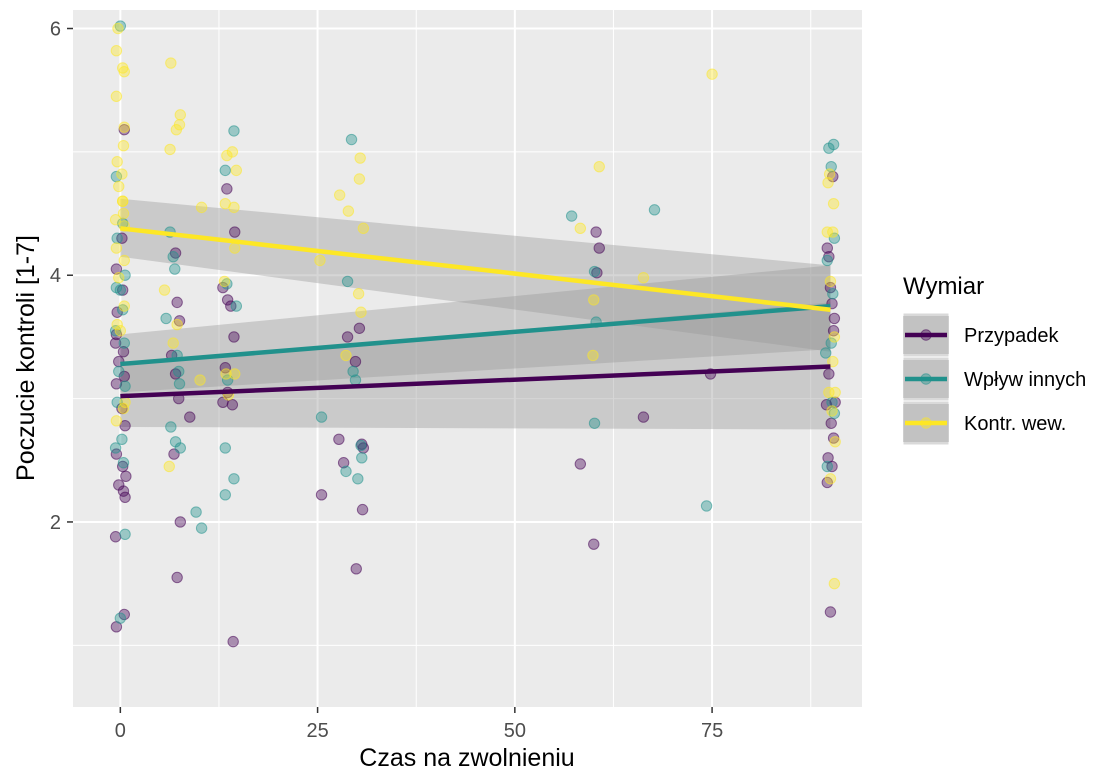 The width and height of the screenshot is (1112, 774). What do you see at coordinates (1025, 380) in the screenshot?
I see `legend-label: Wpływ innych` at bounding box center [1025, 380].